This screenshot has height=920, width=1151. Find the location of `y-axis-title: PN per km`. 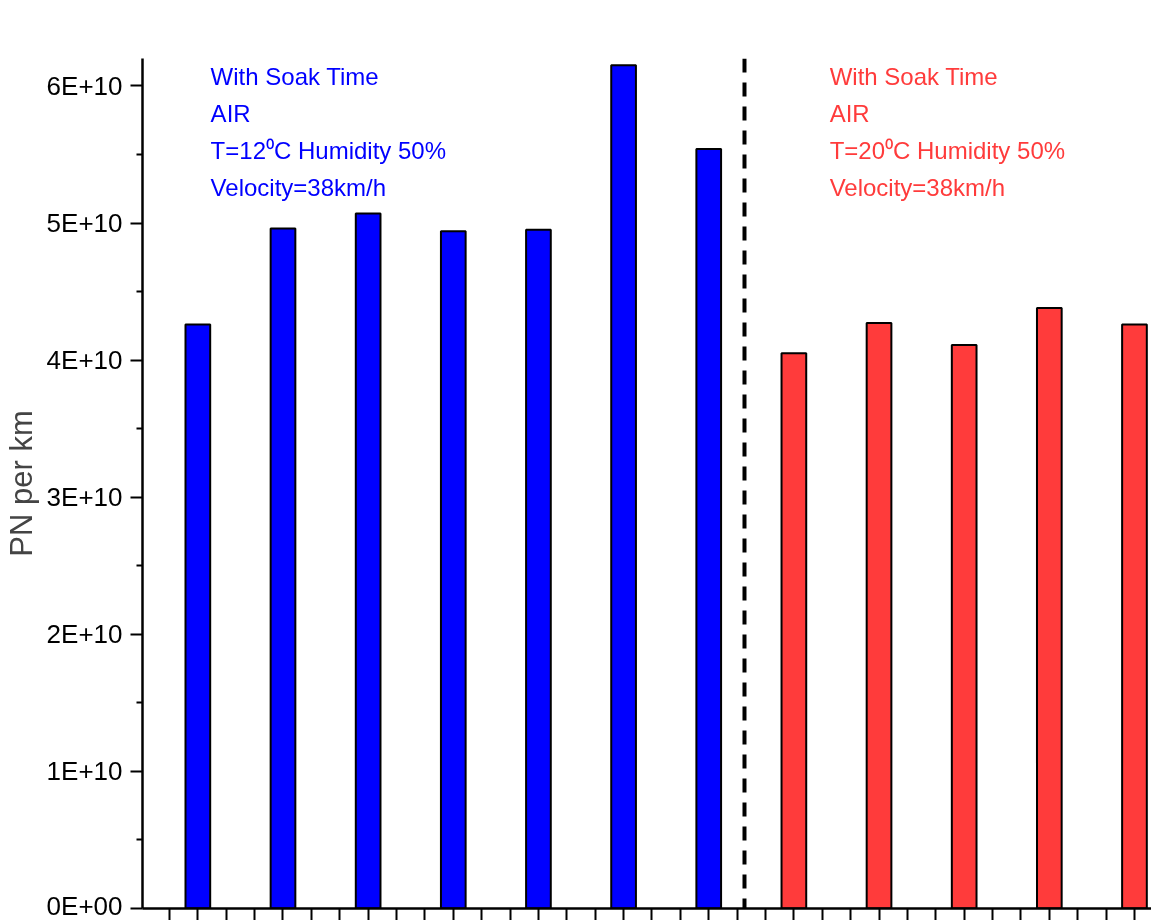

y-axis-title: PN per km is located at coordinates (21, 483).